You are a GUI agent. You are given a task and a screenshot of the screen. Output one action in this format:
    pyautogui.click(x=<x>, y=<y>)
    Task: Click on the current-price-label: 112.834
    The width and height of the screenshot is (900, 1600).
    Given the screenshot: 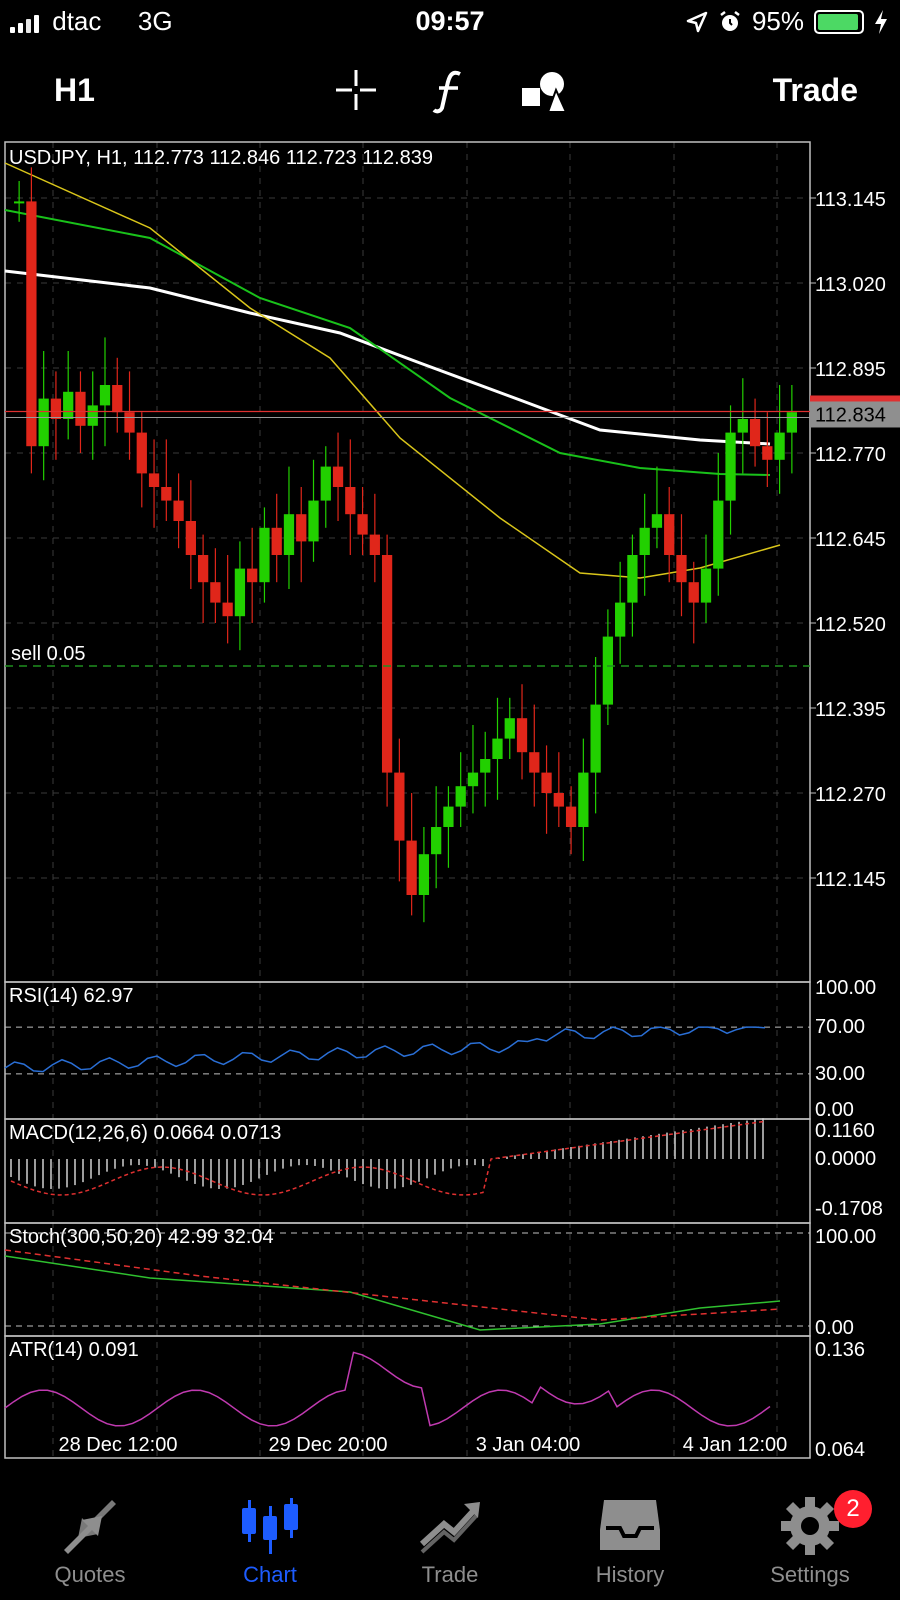 What is the action you would take?
    pyautogui.click(x=850, y=415)
    